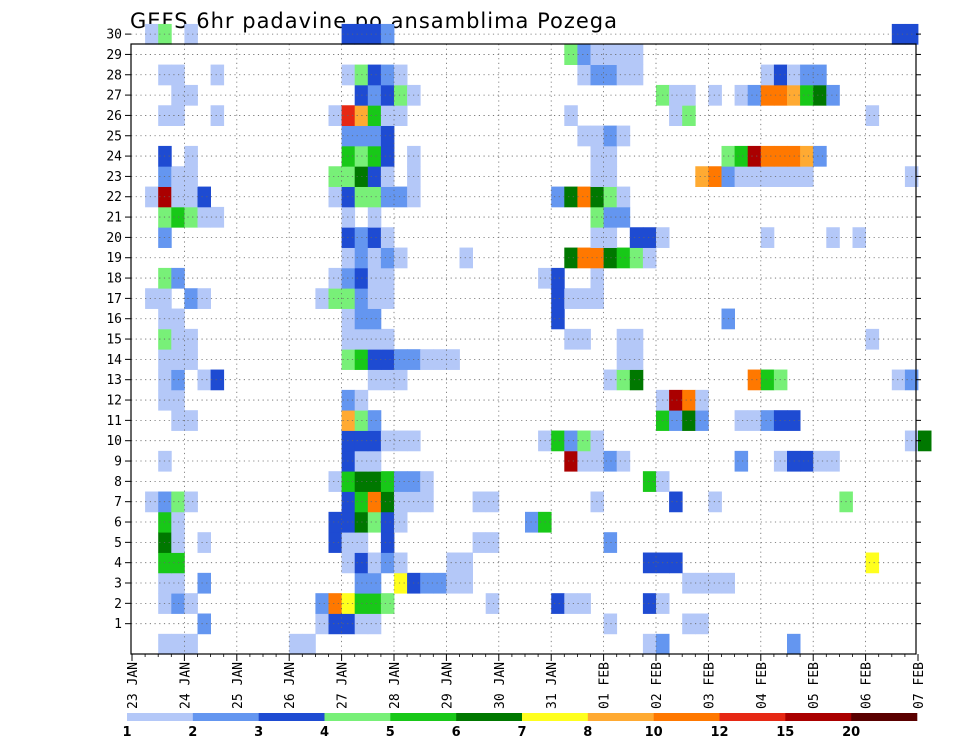  Describe the element at coordinates (324, 732) in the screenshot. I see `legend-label: 4` at that location.